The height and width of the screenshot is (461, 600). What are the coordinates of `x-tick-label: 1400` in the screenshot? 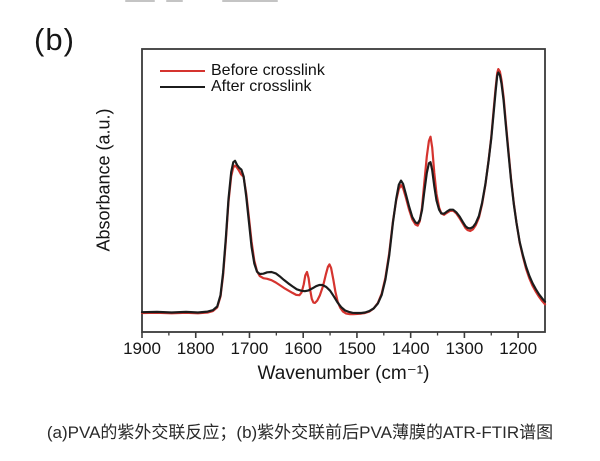 It's located at (410, 348).